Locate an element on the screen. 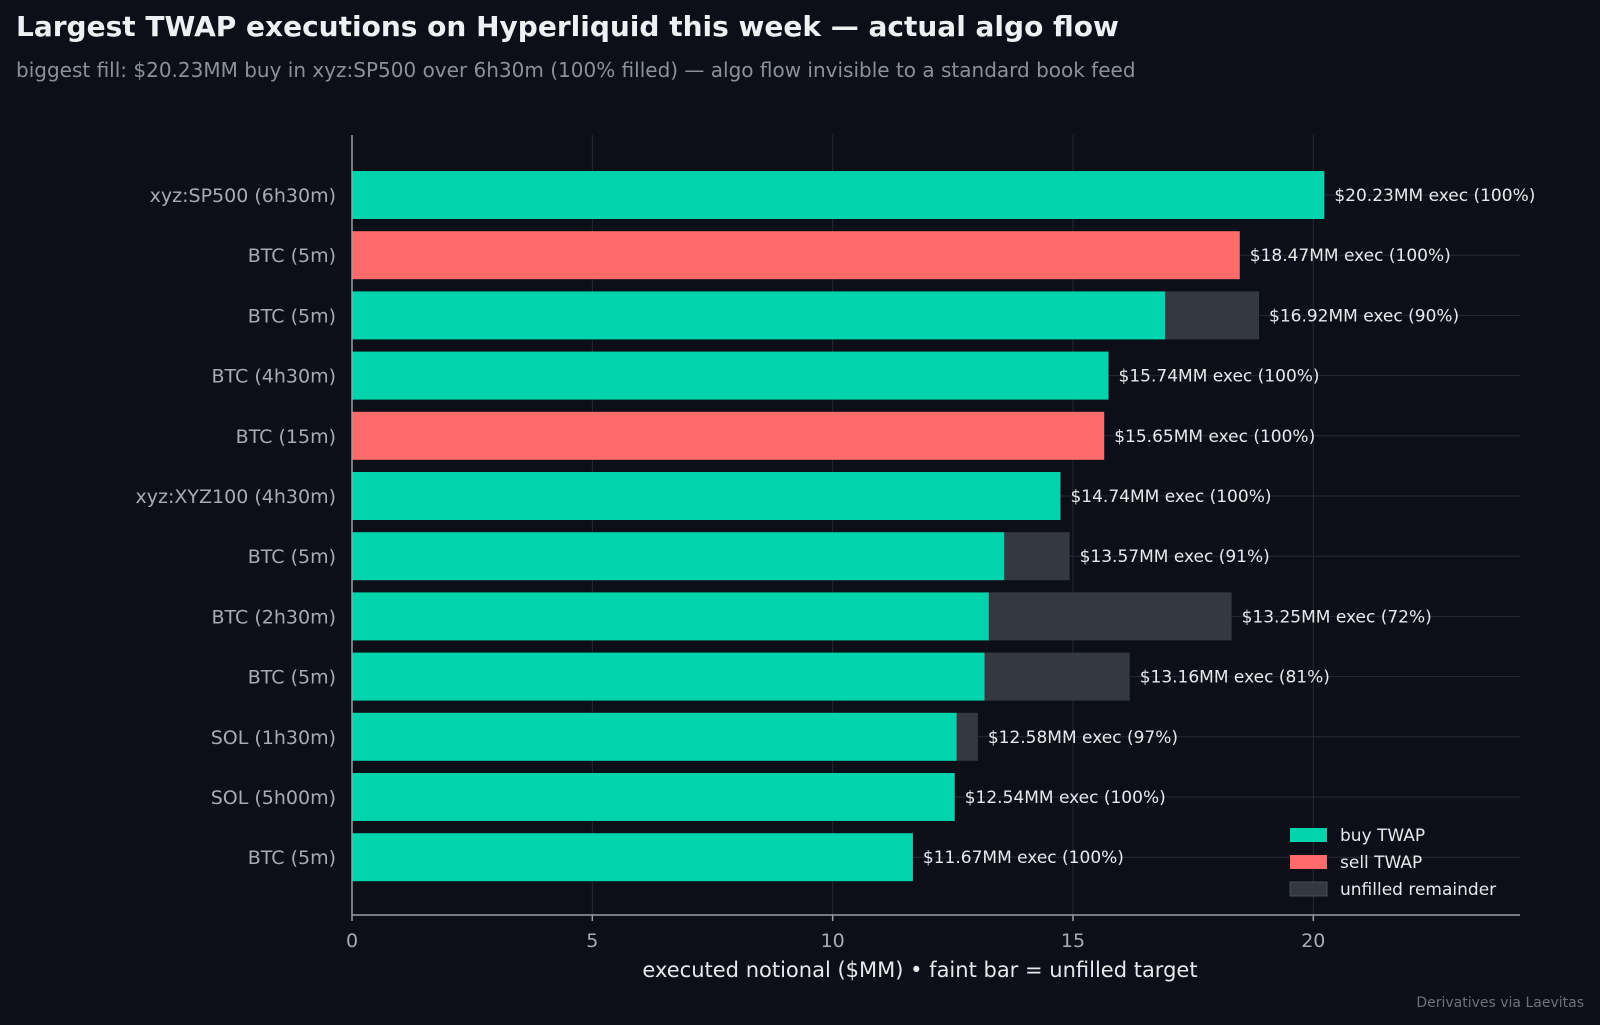 This screenshot has height=1025, width=1600. legend-swatch-buy is located at coordinates (1308, 835).